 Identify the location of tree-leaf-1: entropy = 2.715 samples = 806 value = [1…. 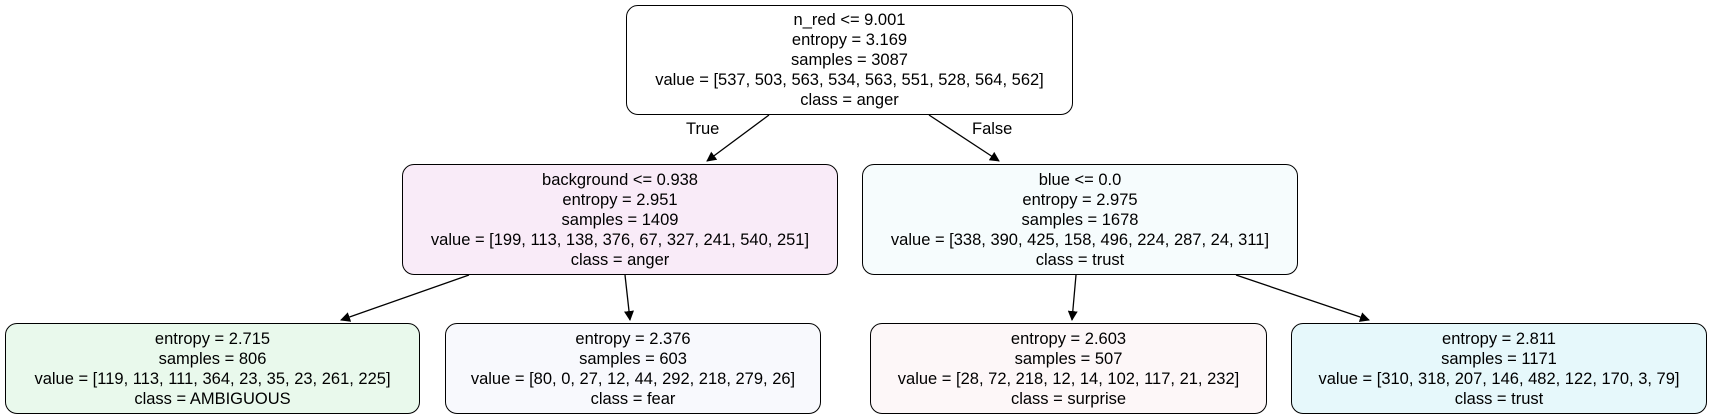
(212, 368).